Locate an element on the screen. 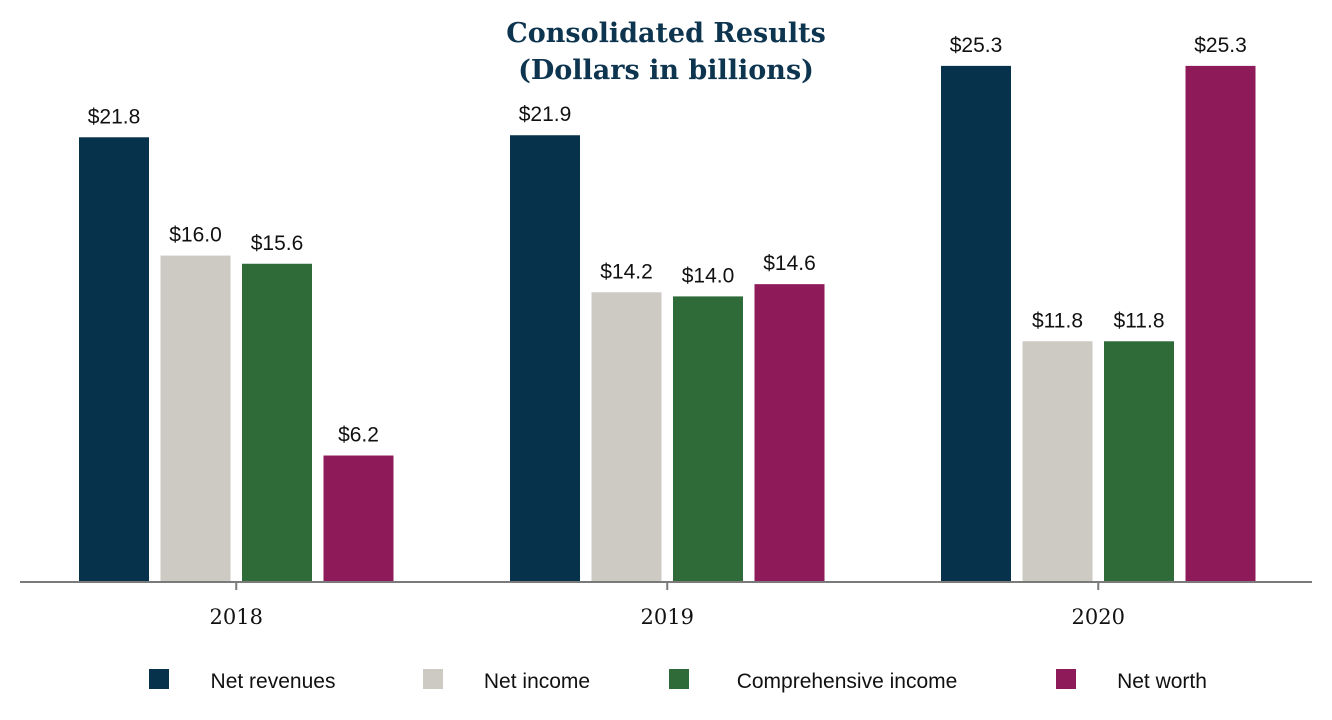 The image size is (1332, 720). data-label: $21.8 is located at coordinates (114, 116).